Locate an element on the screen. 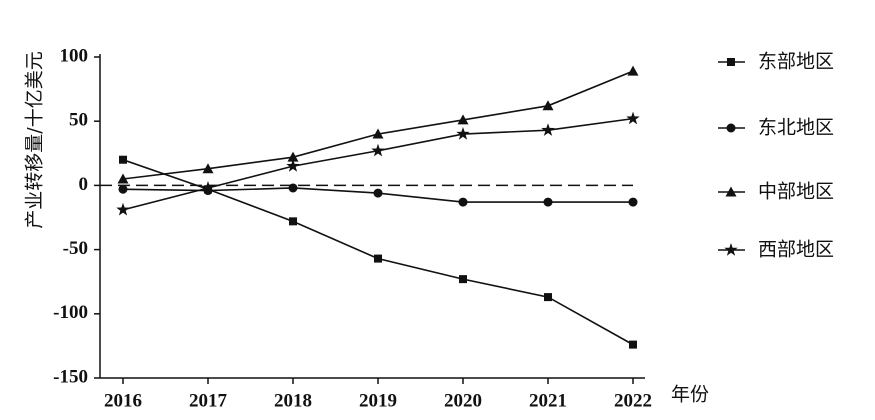 Image resolution: width=875 pixels, height=420 pixels. legend-label: 东北地区 is located at coordinates (796, 128).